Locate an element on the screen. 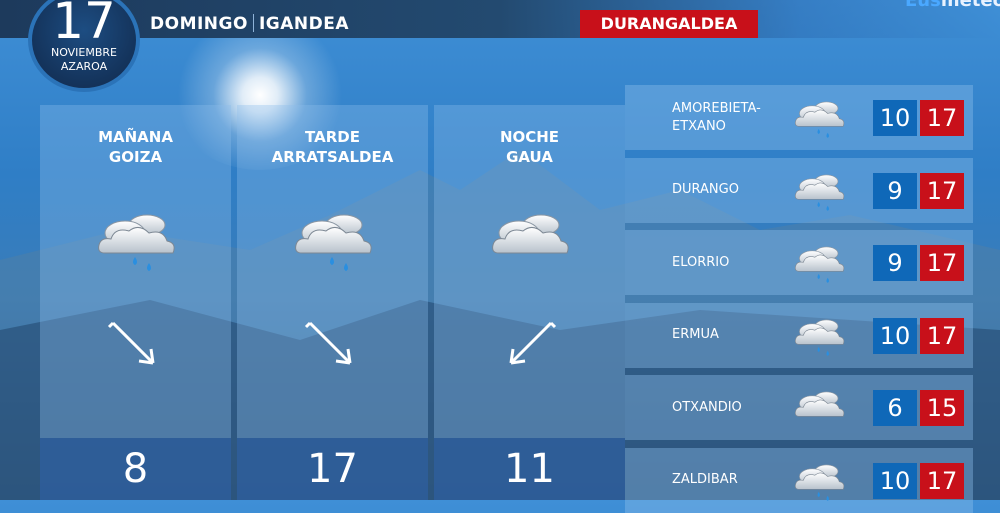 The width and height of the screenshot is (1000, 513). town-name-line: ETXANO is located at coordinates (699, 126).